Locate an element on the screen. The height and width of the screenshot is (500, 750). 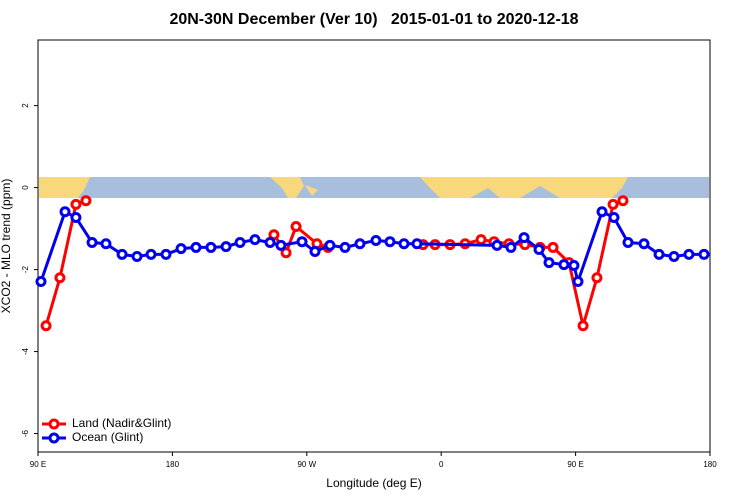
x-tick-label: 90 W is located at coordinates (306, 464).